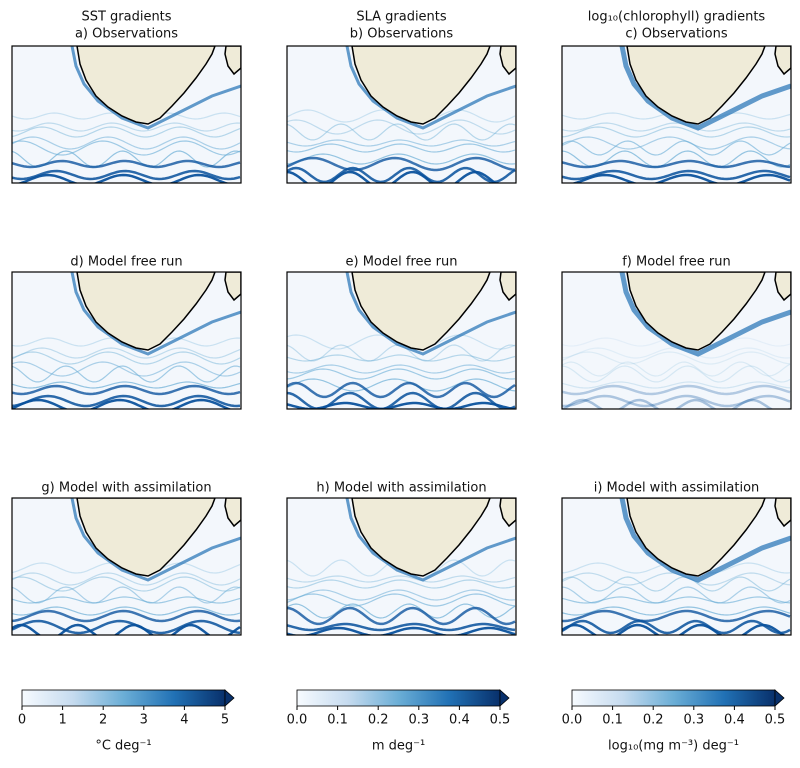 The width and height of the screenshot is (800, 768). I want to click on colorbar-tick-label: 0.3, so click(418, 720).